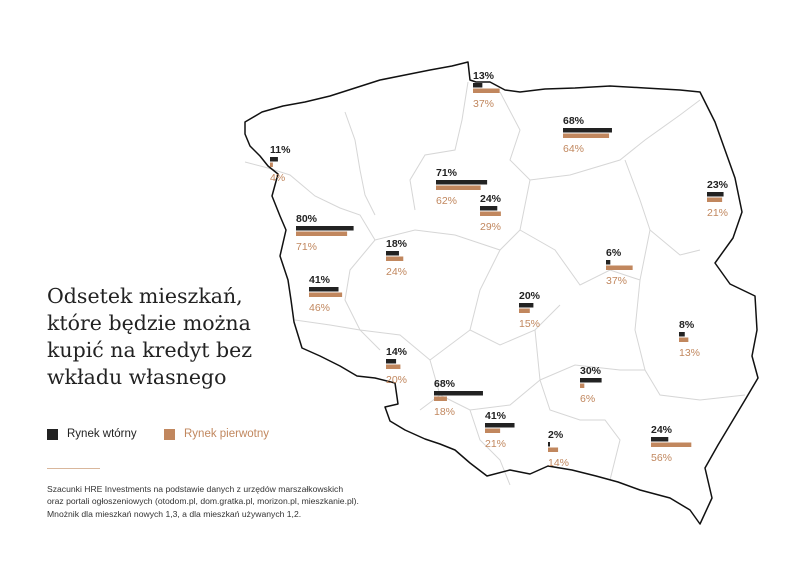 The width and height of the screenshot is (805, 569). I want to click on primary-value-label: 4%, so click(277, 178).